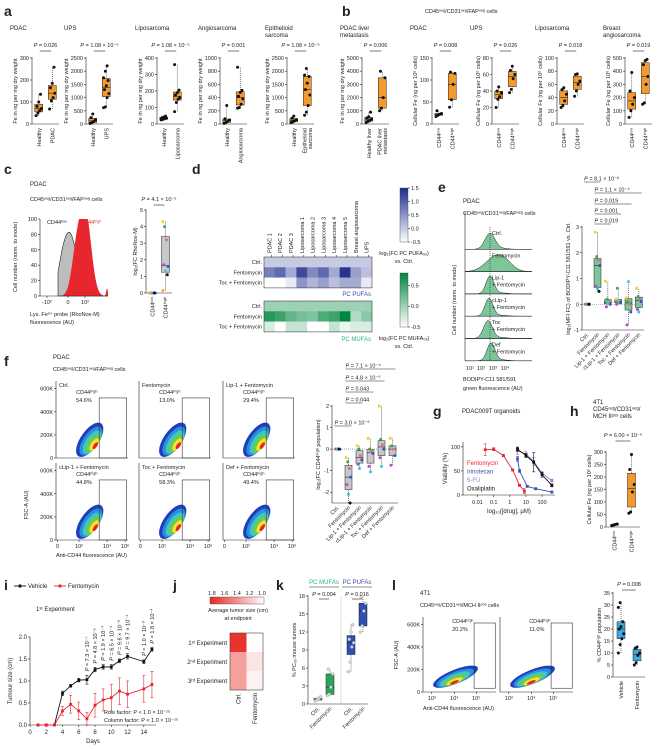 The height and width of the screenshot is (749, 664). What do you see at coordinates (84, 468) in the screenshot?
I see `plot-label: cLip-1 + Fentomycin` at bounding box center [84, 468].